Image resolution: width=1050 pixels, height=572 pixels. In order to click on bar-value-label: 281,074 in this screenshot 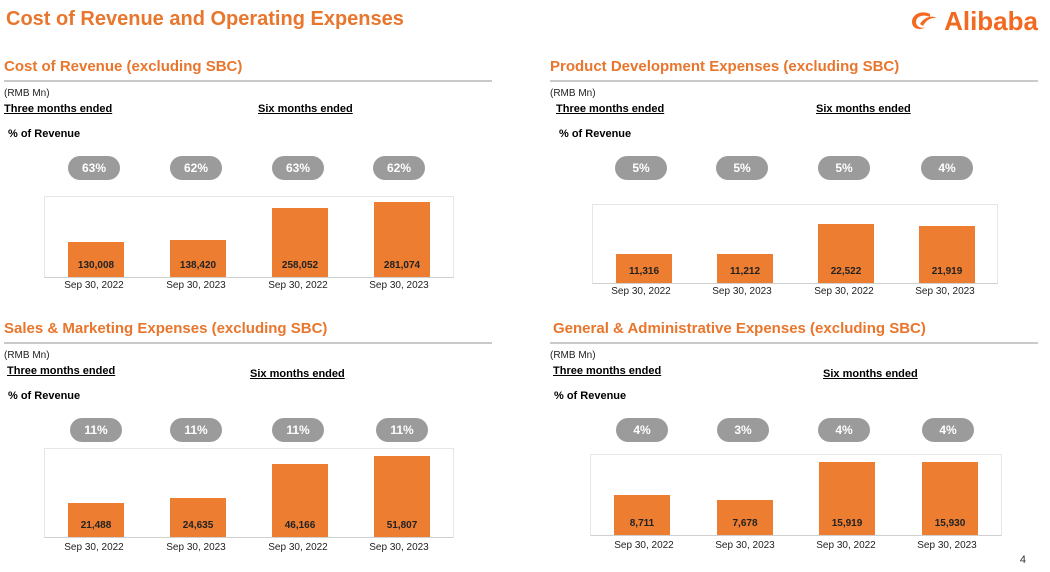, I will do `click(402, 265)`.